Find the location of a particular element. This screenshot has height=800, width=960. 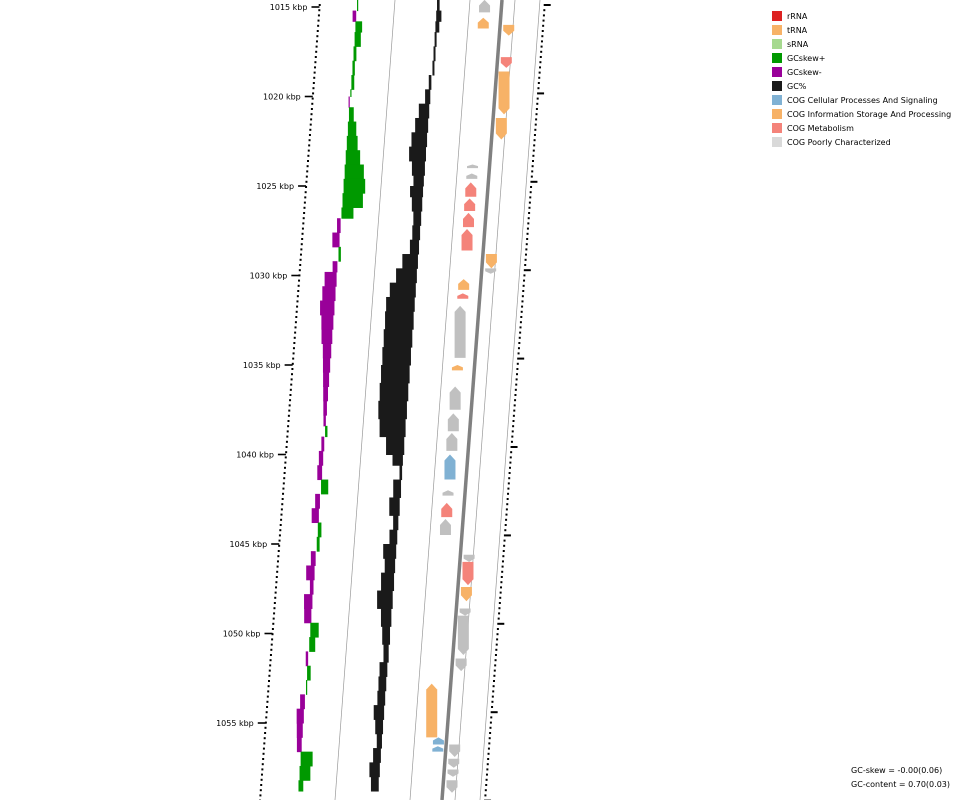

legend-item: COG Information Storage And Processing is located at coordinates (861, 114).